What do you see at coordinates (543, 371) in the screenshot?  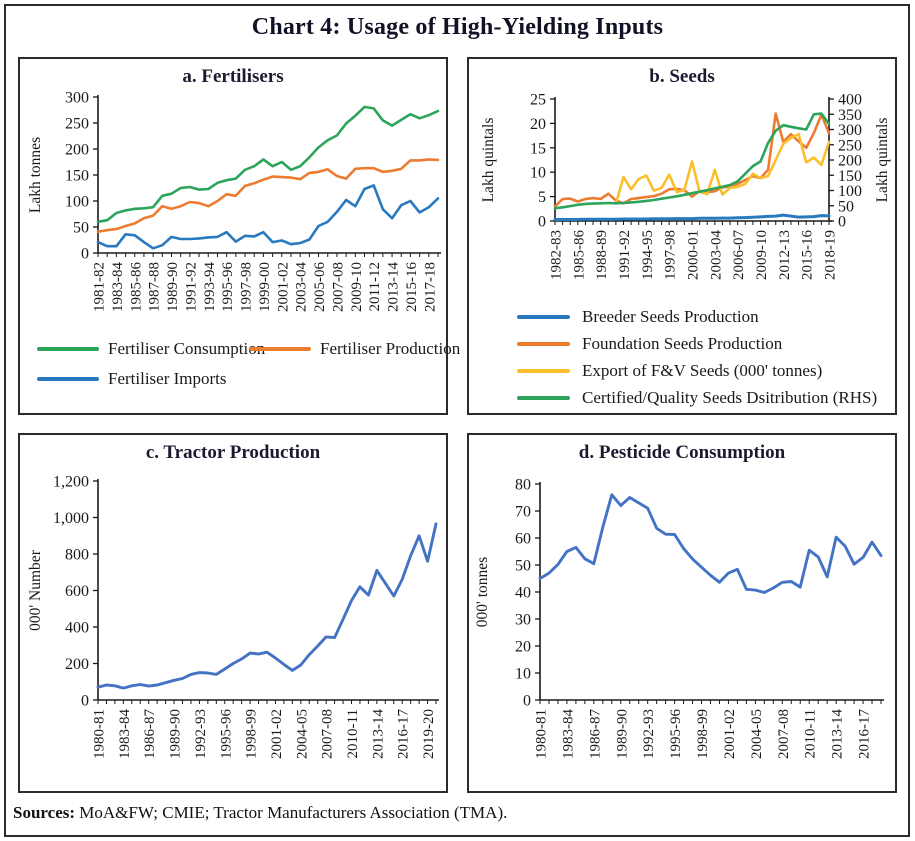 I see `yellow-line-swatch` at bounding box center [543, 371].